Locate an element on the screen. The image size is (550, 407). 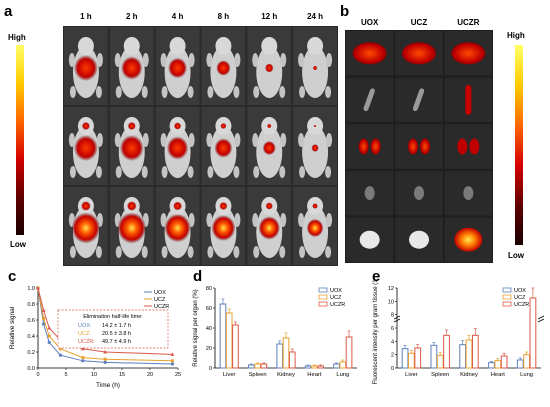
x-tick-label: 15 is located at coordinates (122, 375).